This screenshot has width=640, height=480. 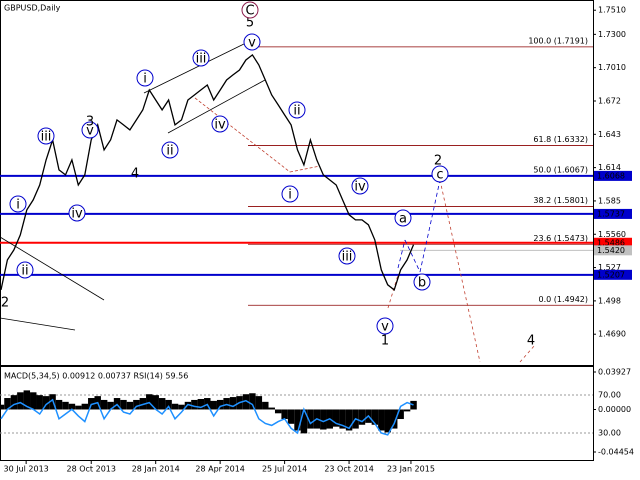 I want to click on x-tick-label: 30 Jul 2013, so click(x=25, y=469).